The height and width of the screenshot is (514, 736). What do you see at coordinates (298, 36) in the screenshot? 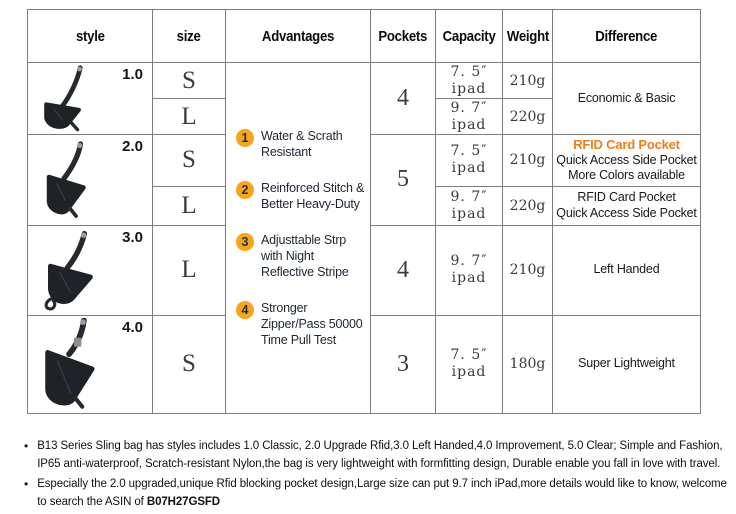
I see `header-advantages: Advantages` at bounding box center [298, 36].